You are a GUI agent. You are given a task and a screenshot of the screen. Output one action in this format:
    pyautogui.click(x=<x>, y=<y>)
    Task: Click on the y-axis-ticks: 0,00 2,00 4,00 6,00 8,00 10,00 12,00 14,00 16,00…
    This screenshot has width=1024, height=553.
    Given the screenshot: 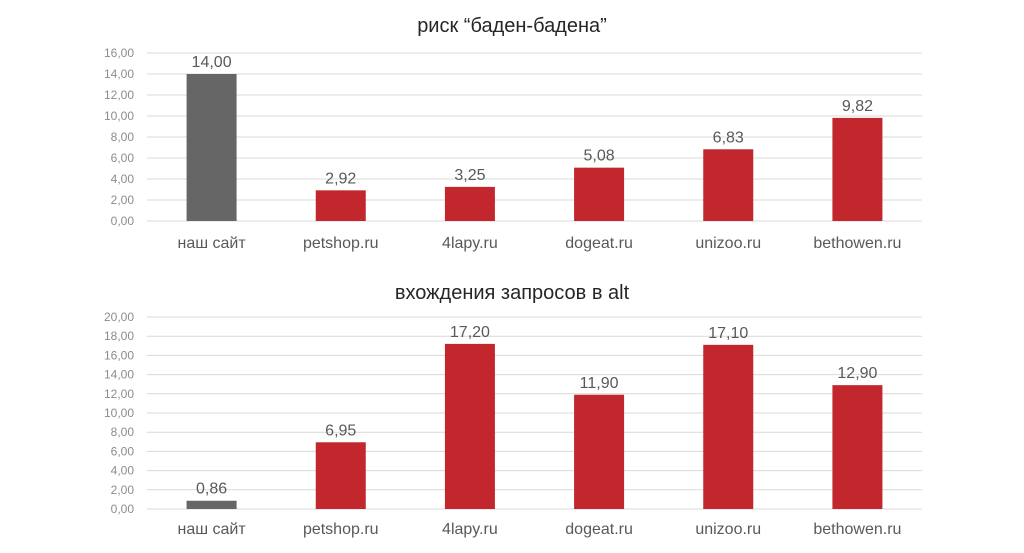 What is the action you would take?
    pyautogui.click(x=119, y=413)
    